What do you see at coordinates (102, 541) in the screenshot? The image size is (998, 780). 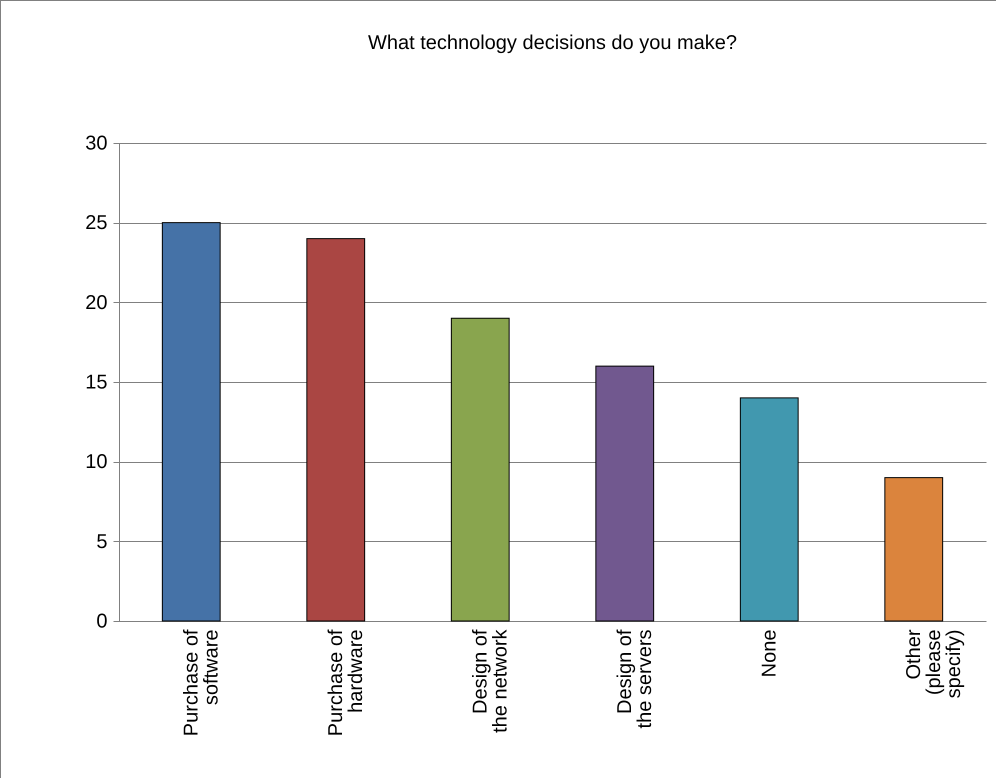 I see `y-tick-label: 5` at bounding box center [102, 541].